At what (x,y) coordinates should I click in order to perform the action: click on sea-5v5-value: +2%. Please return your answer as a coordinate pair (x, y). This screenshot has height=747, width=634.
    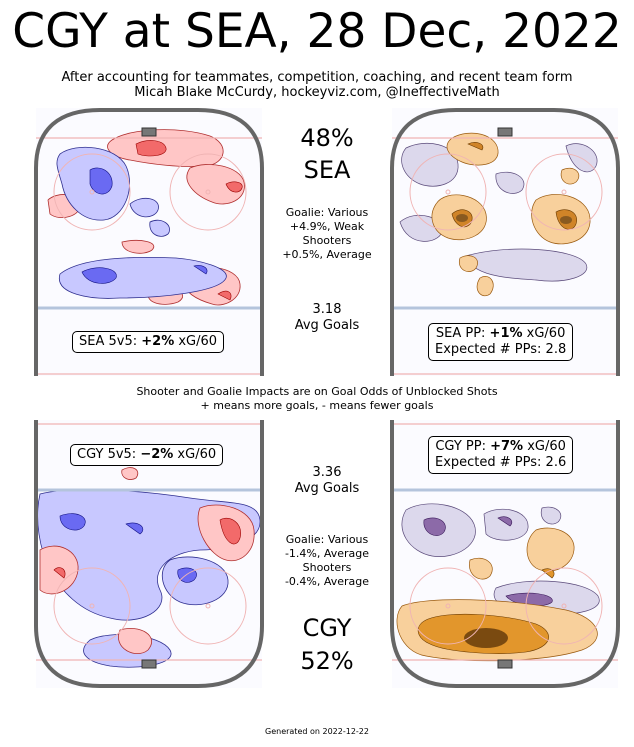
    Looking at the image, I should click on (158, 341).